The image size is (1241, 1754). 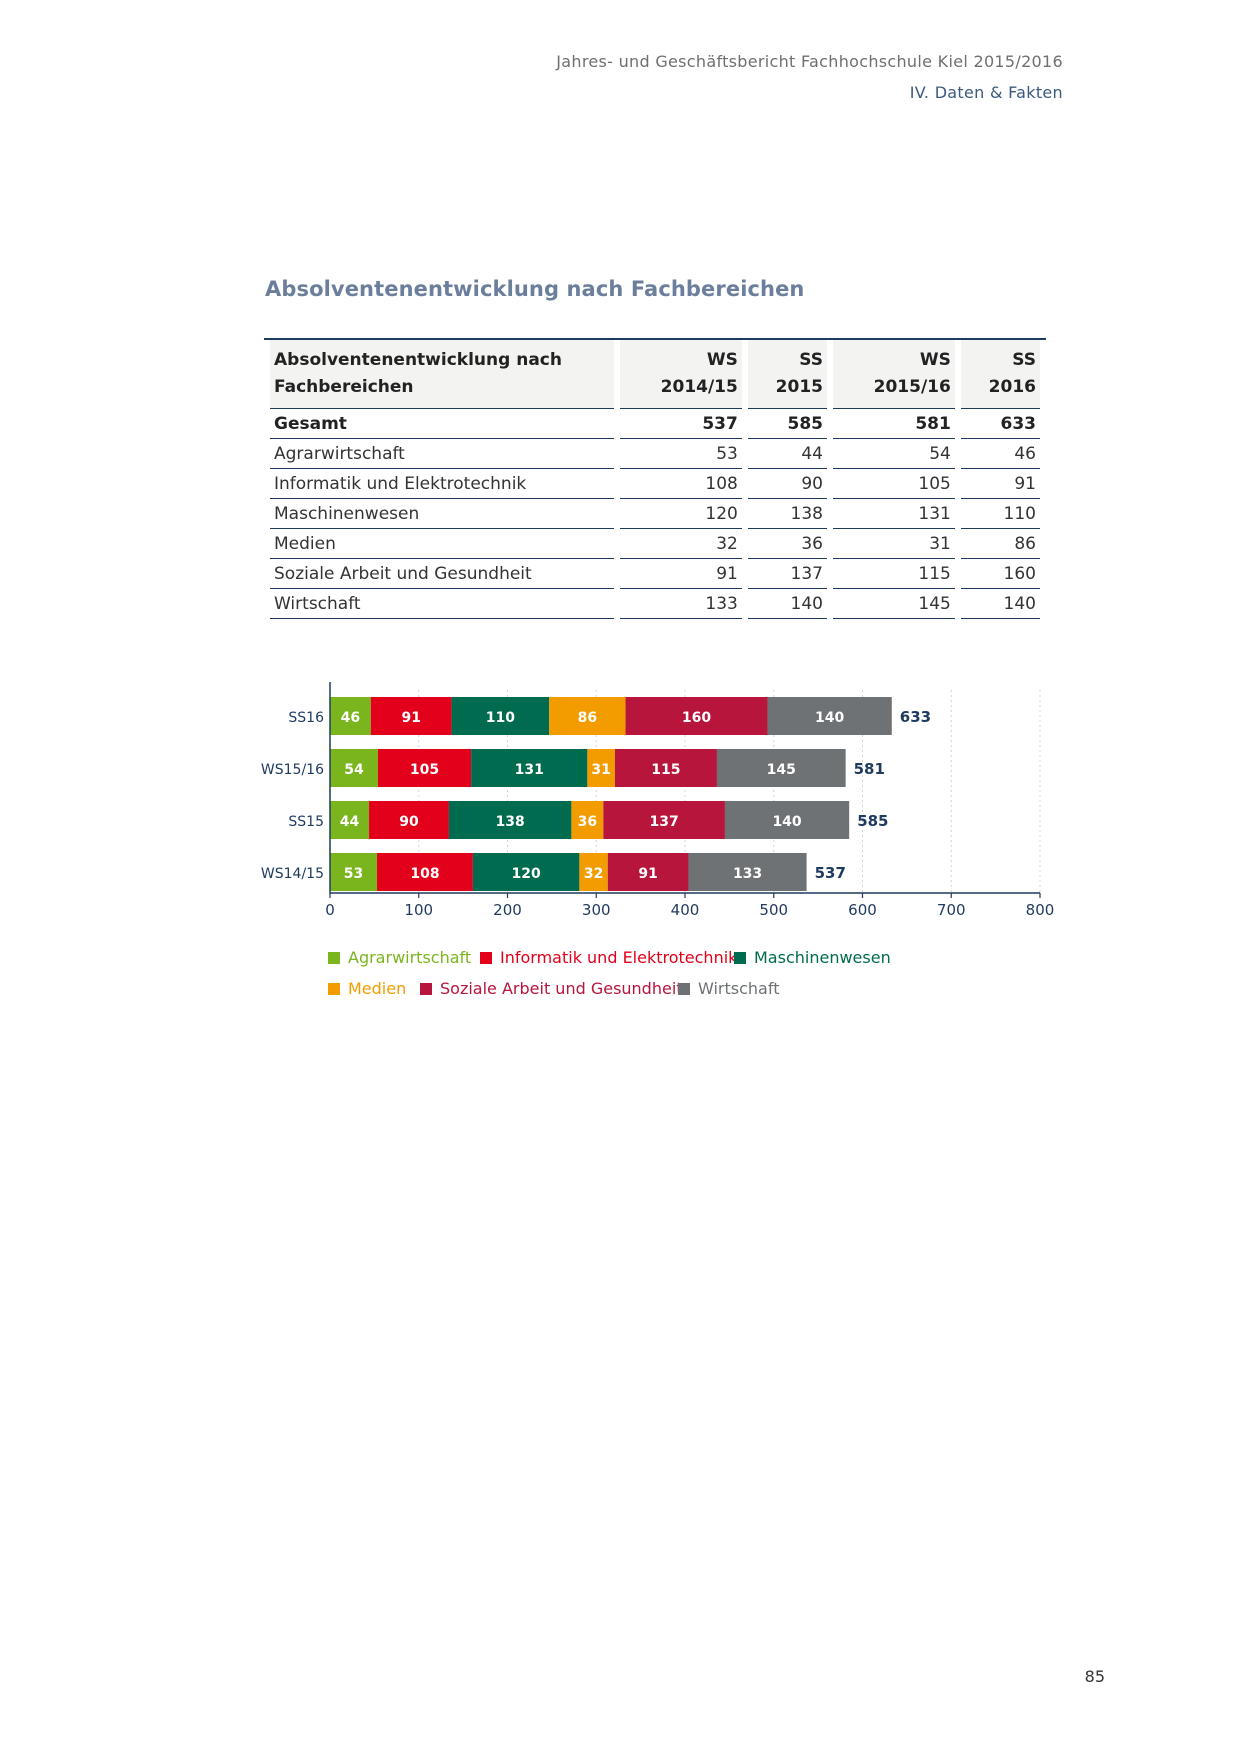 I want to click on header-label-line2: Fachbereichen, so click(x=344, y=387).